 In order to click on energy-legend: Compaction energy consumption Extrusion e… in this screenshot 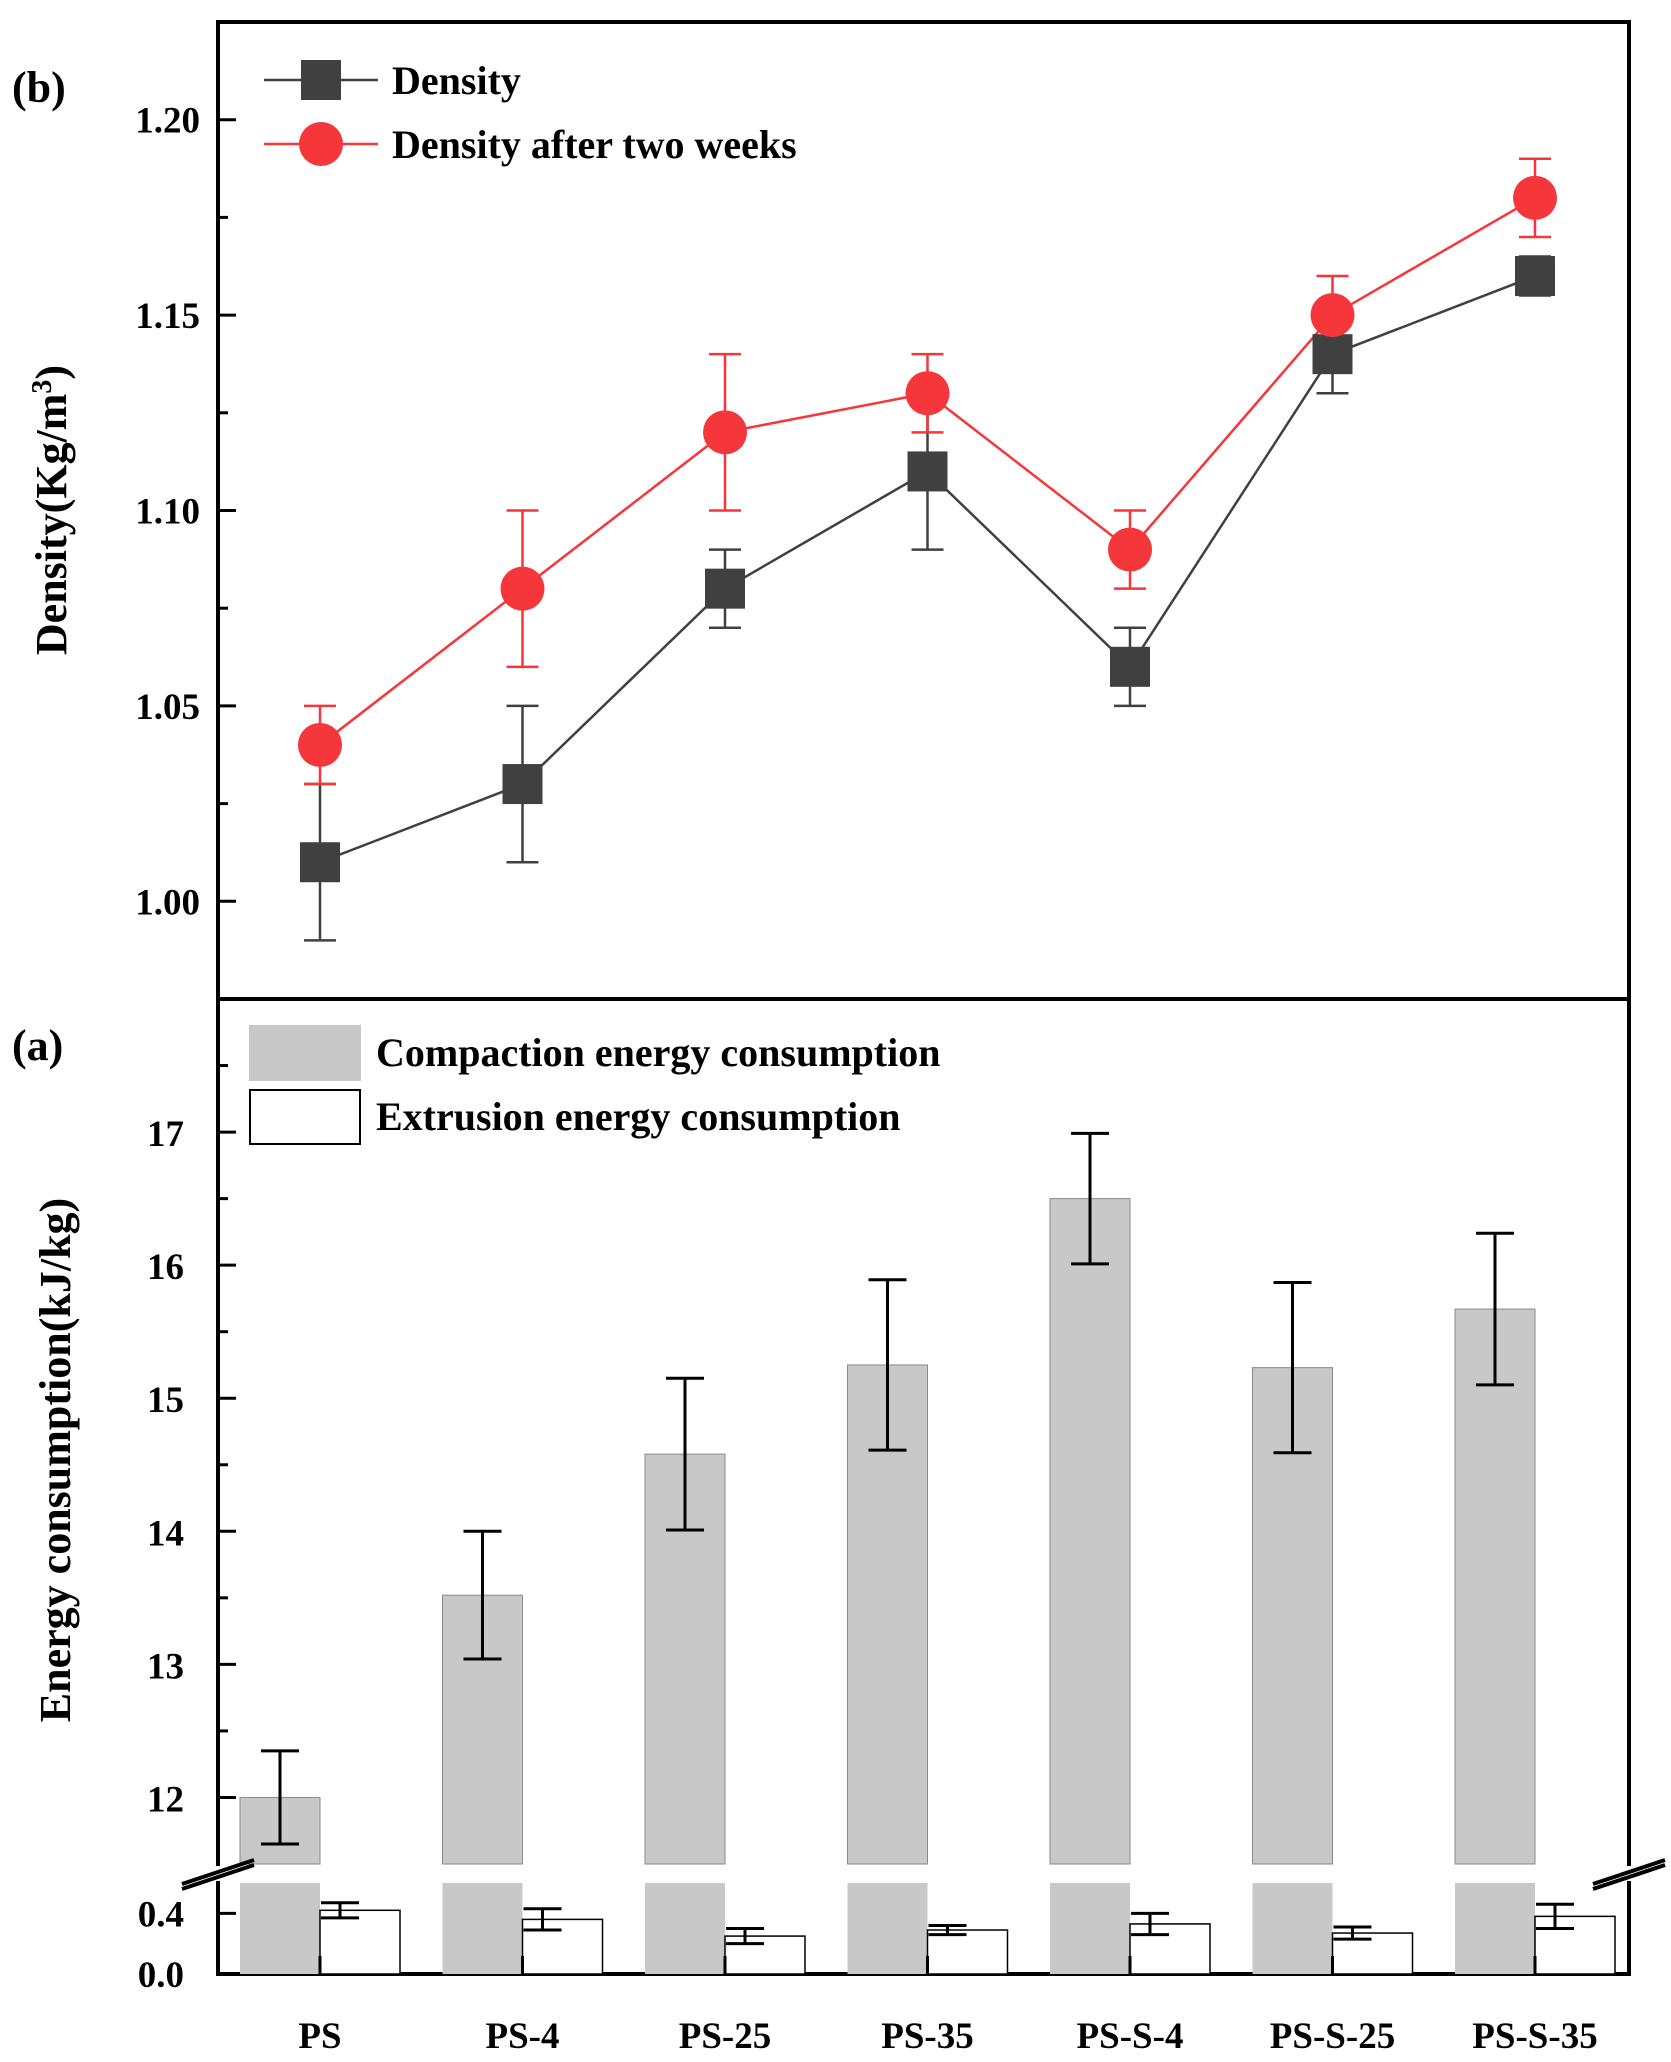, I will do `click(594, 1085)`.